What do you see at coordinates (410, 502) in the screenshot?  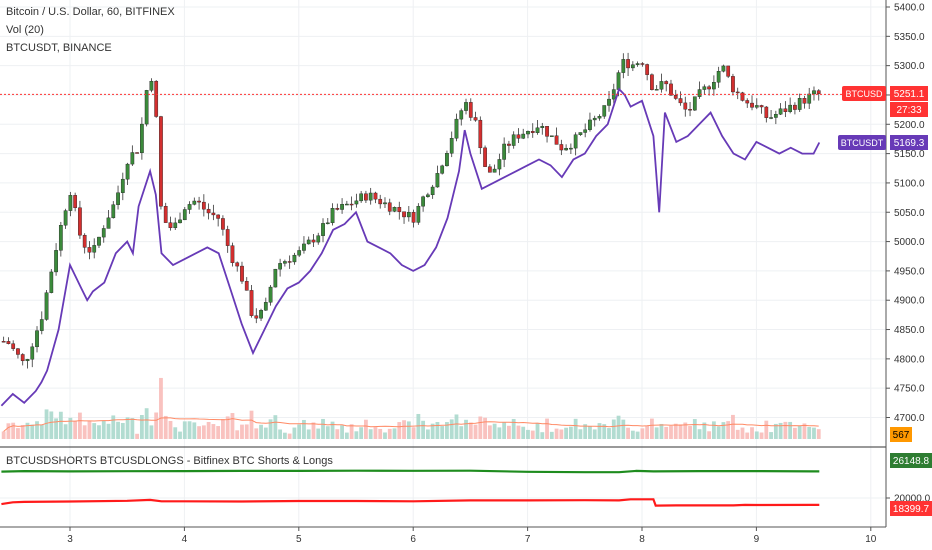 I see `shorts-line` at bounding box center [410, 502].